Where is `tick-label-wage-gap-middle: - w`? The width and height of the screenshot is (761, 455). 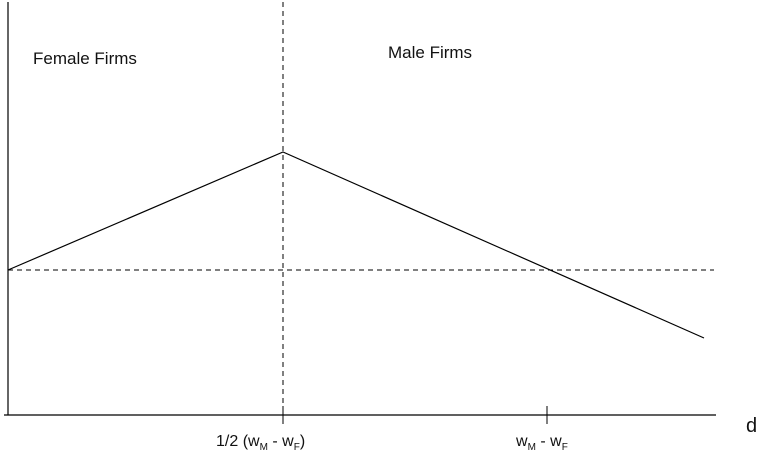 tick-label-wage-gap-middle: - w is located at coordinates (549, 441).